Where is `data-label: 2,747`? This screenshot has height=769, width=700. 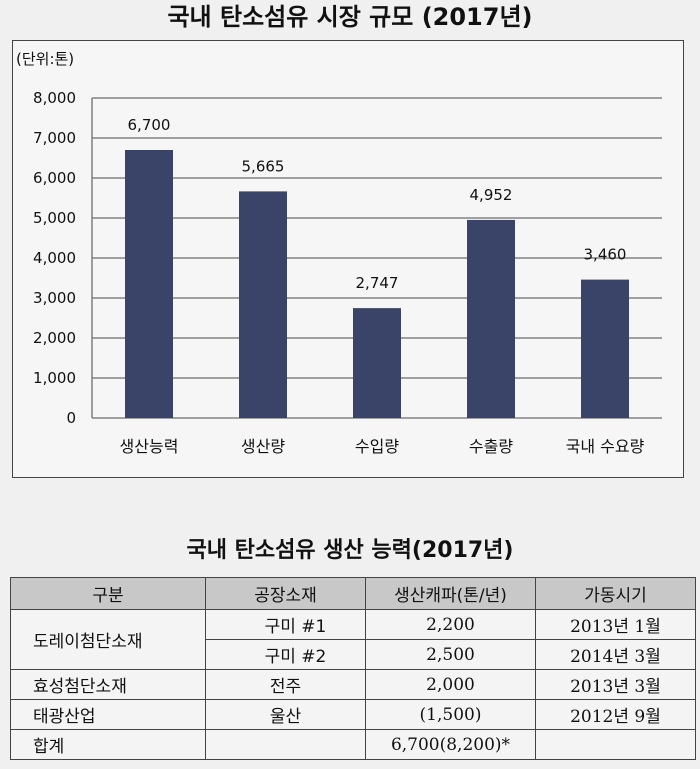
data-label: 2,747 is located at coordinates (377, 283).